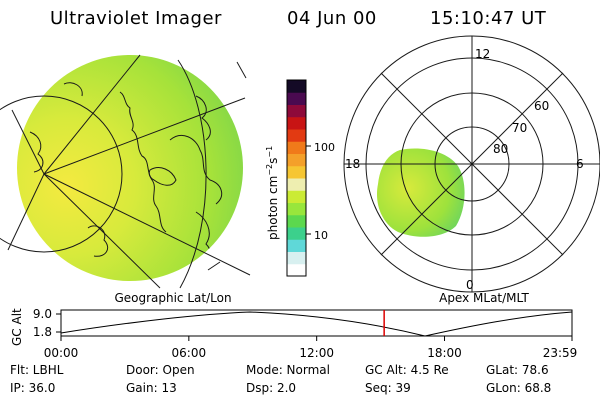  I want to click on mlt-label-12: 12, so click(482, 54).